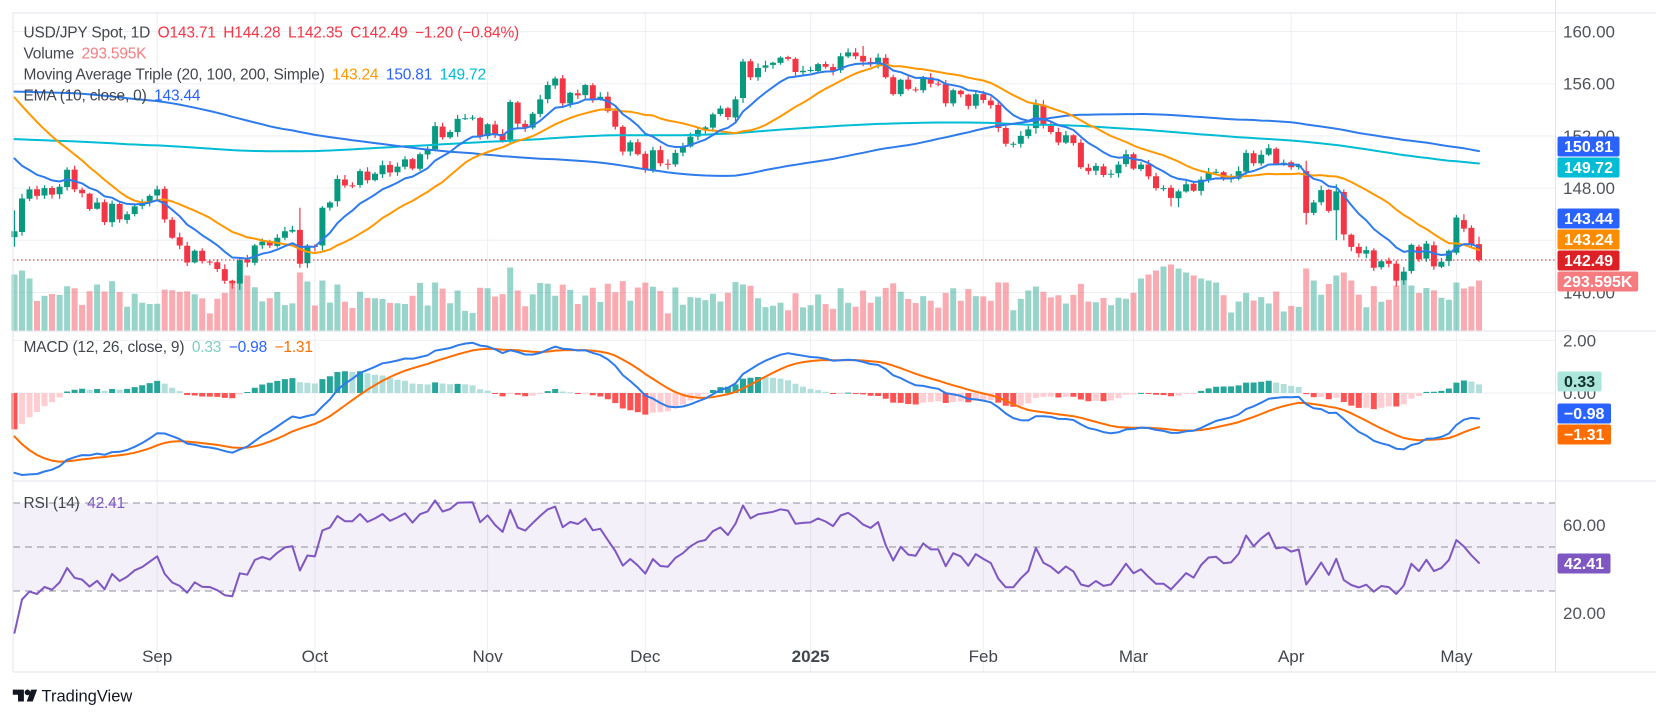 Image resolution: width=1656 pixels, height=718 pixels. I want to click on svg-text: RSI (14) 42.41, so click(74, 503).